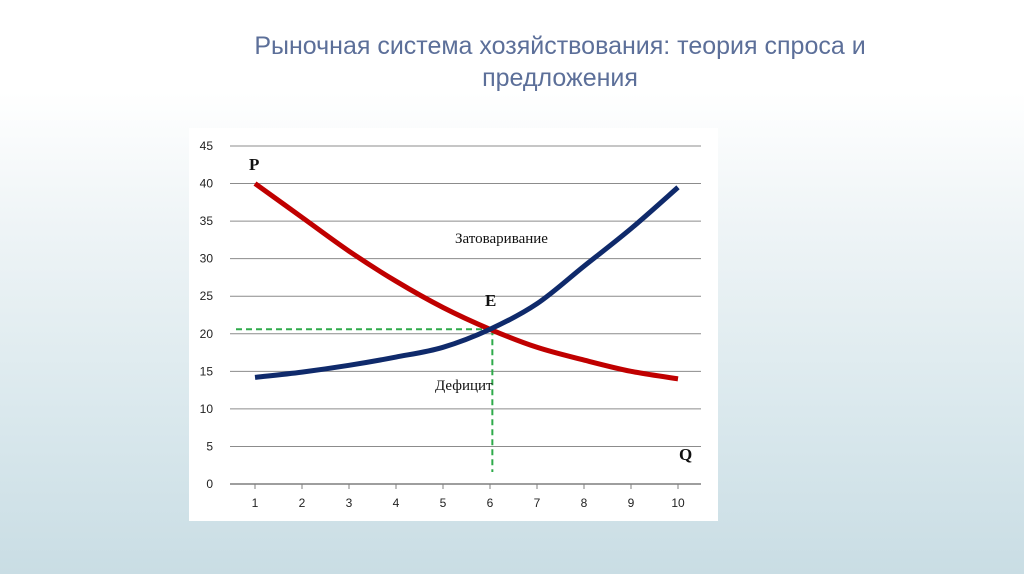 The width and height of the screenshot is (1024, 574). I want to click on y-tick-label: 35, so click(207, 221).